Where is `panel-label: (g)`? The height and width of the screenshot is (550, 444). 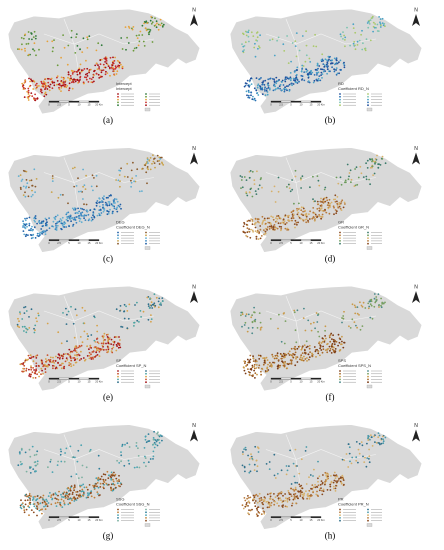
panel-label: (g) is located at coordinates (108, 536).